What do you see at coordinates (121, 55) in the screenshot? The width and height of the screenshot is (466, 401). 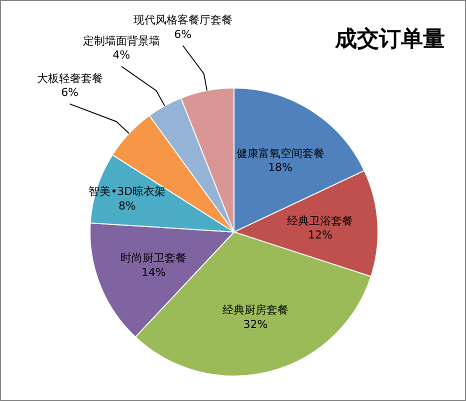 I see `data-label: 4%` at bounding box center [121, 55].